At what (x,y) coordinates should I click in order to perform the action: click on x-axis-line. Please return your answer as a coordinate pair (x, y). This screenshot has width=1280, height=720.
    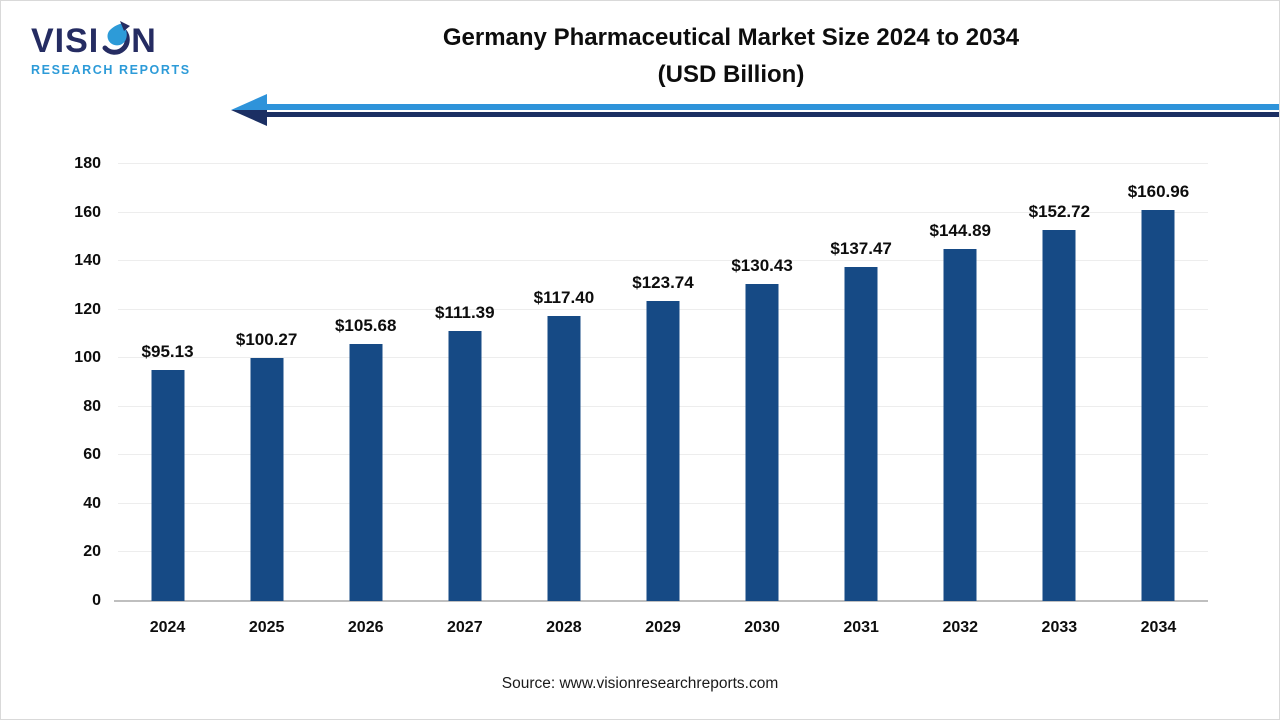
    Looking at the image, I should click on (661, 601).